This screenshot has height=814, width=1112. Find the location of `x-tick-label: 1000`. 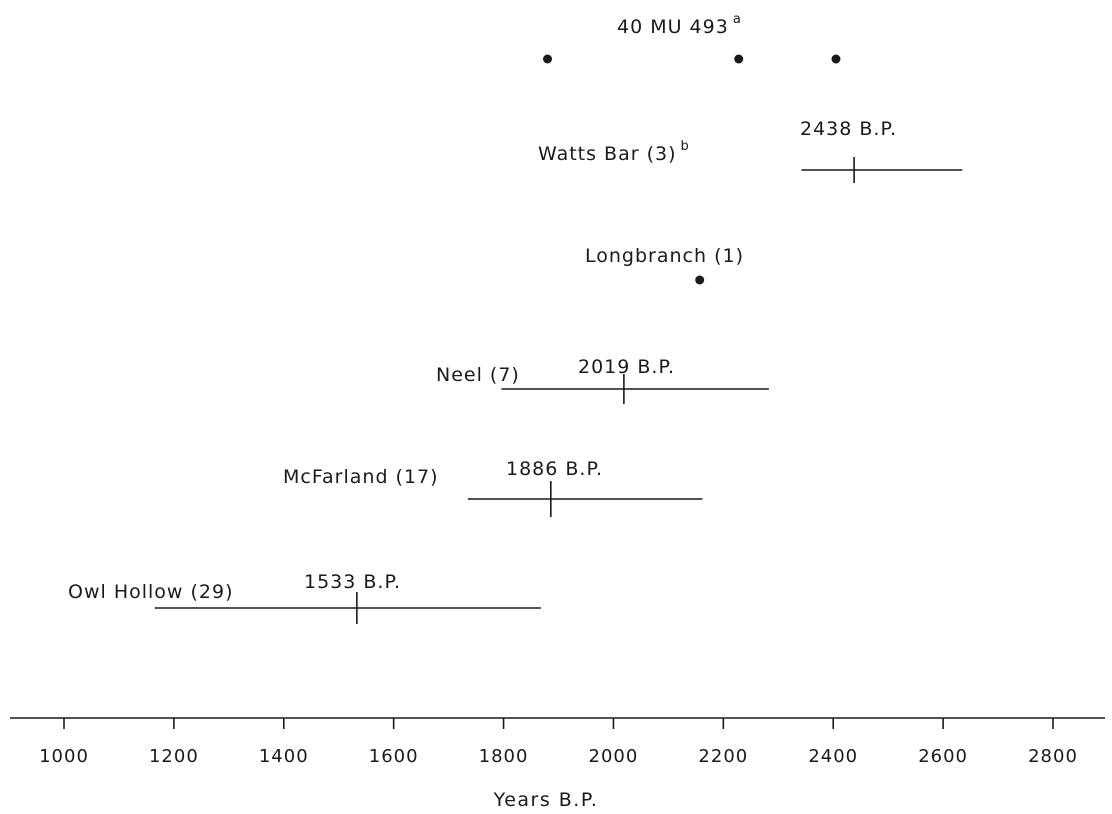

x-tick-label: 1000 is located at coordinates (64, 756).